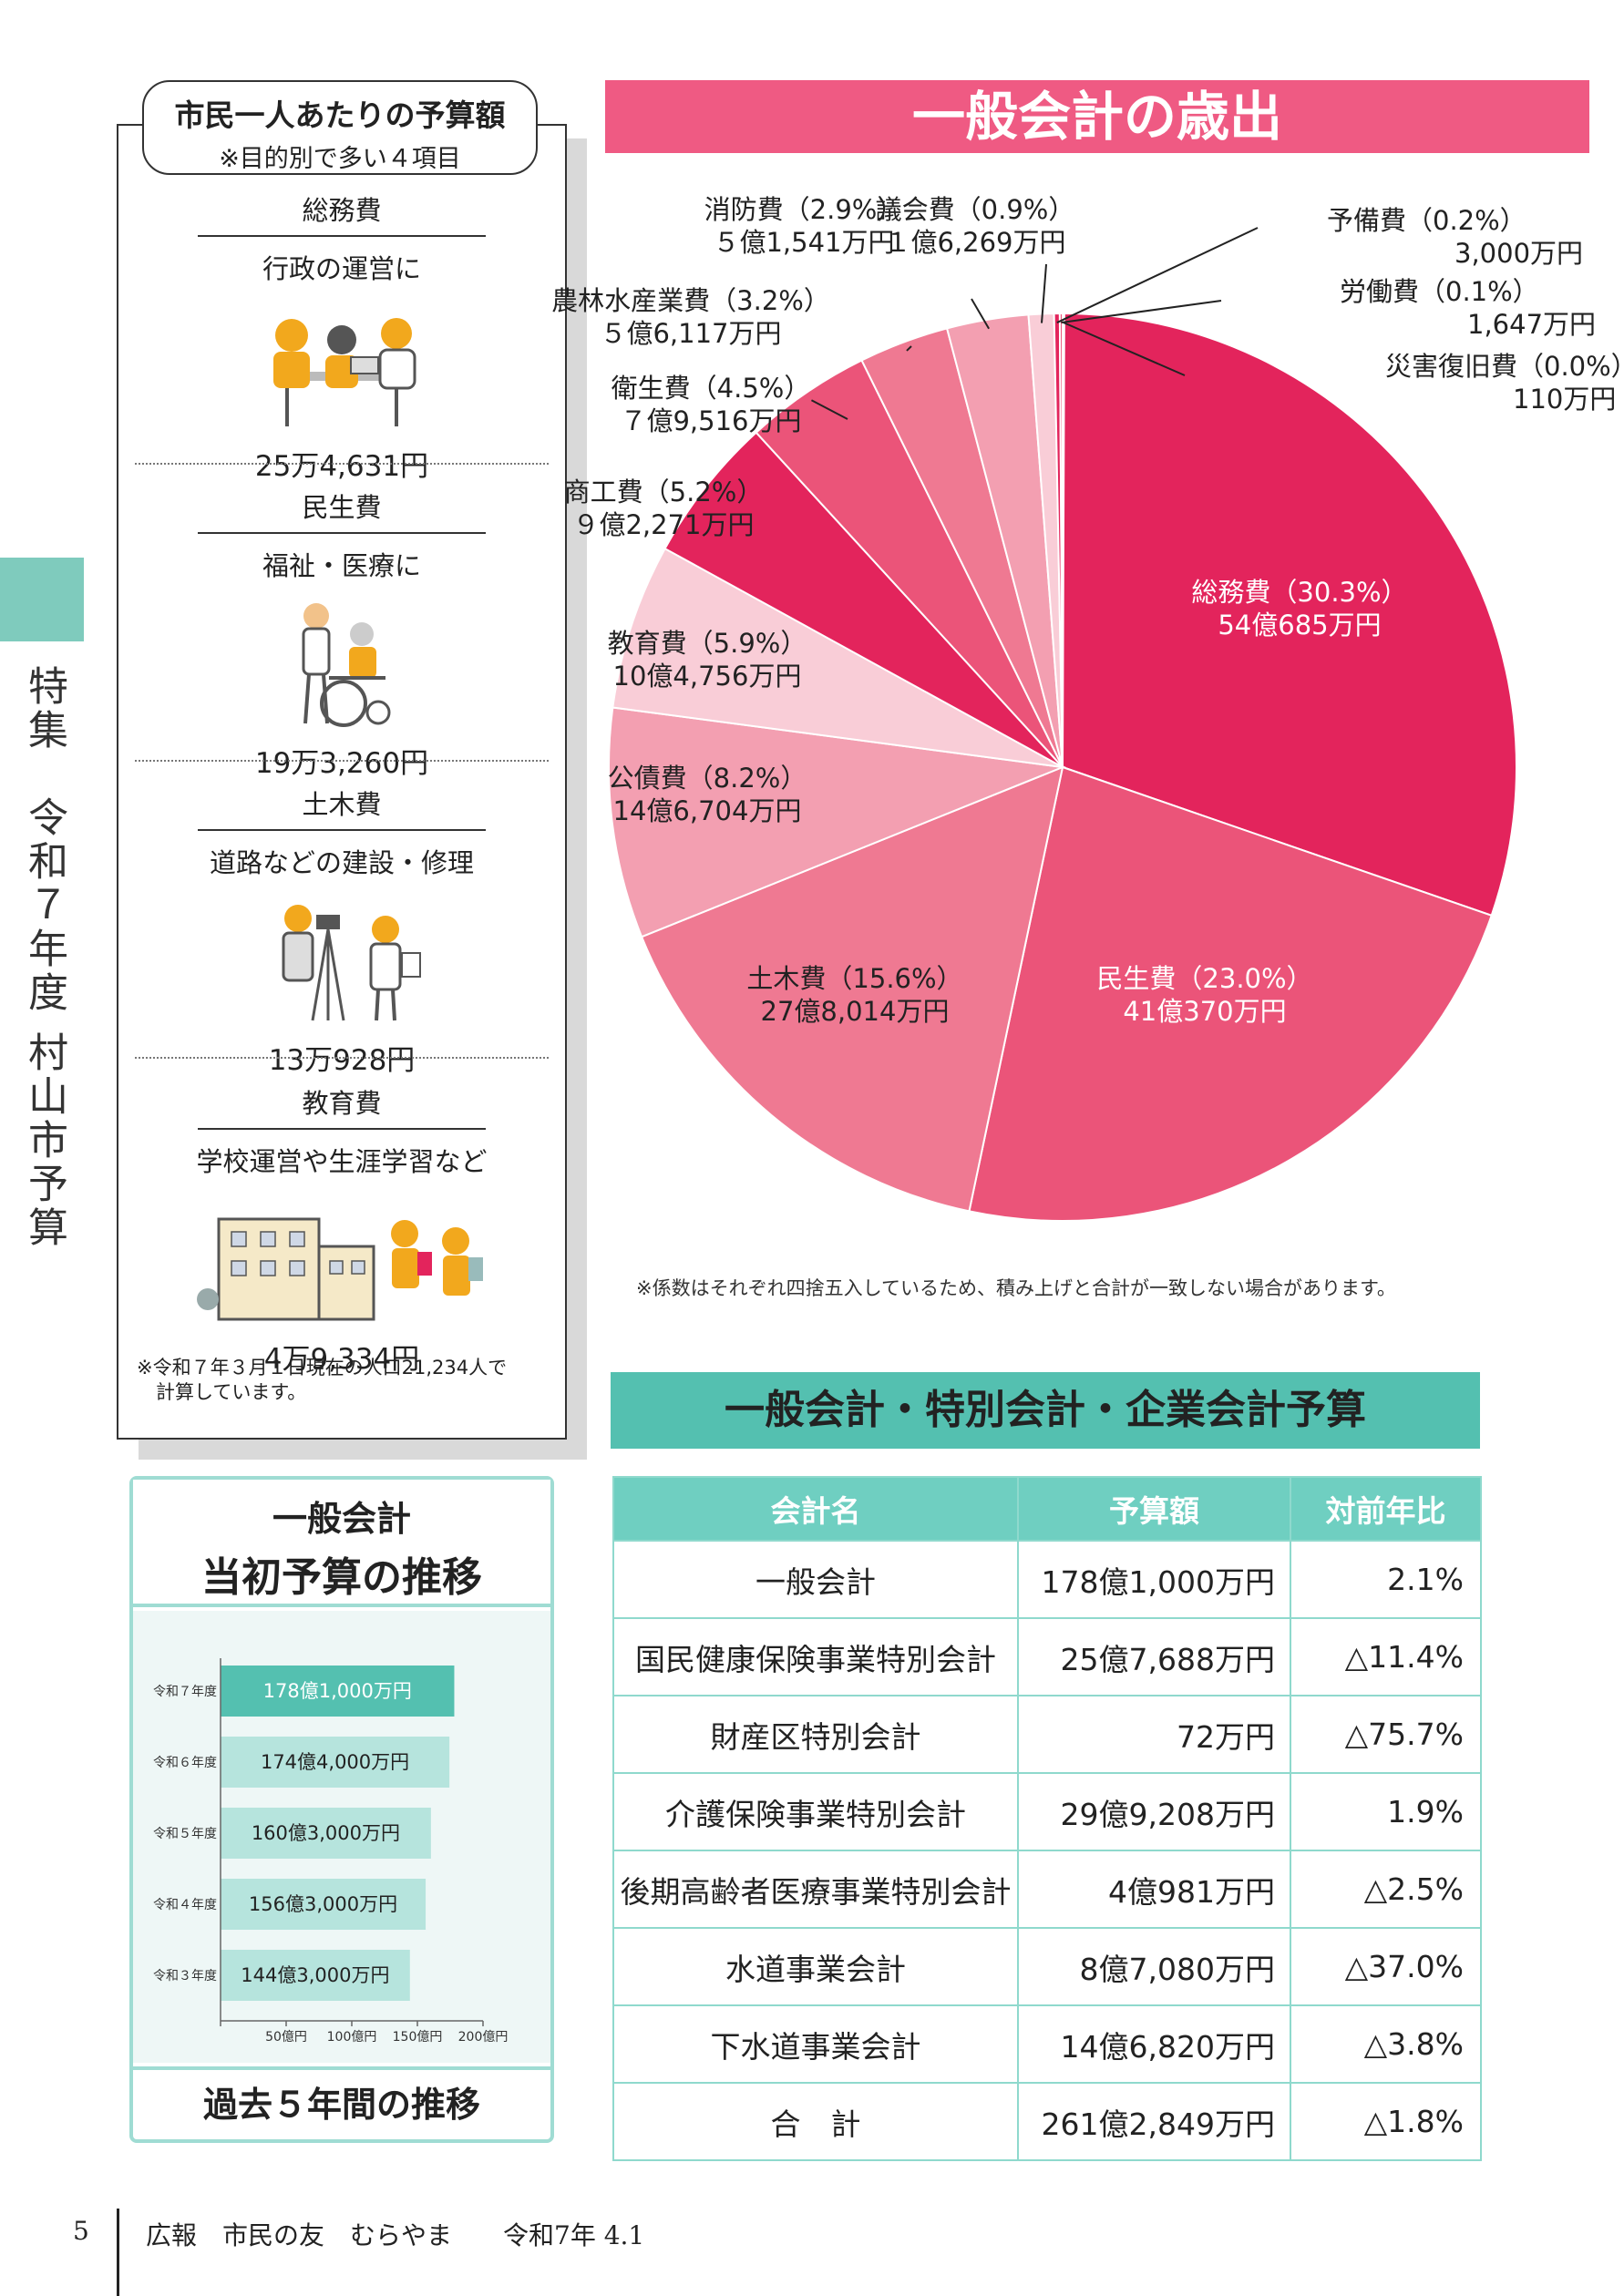 The width and height of the screenshot is (1624, 2296). What do you see at coordinates (1154, 1812) in the screenshot?
I see `cell-budget-amount: 29億9,208万円` at bounding box center [1154, 1812].